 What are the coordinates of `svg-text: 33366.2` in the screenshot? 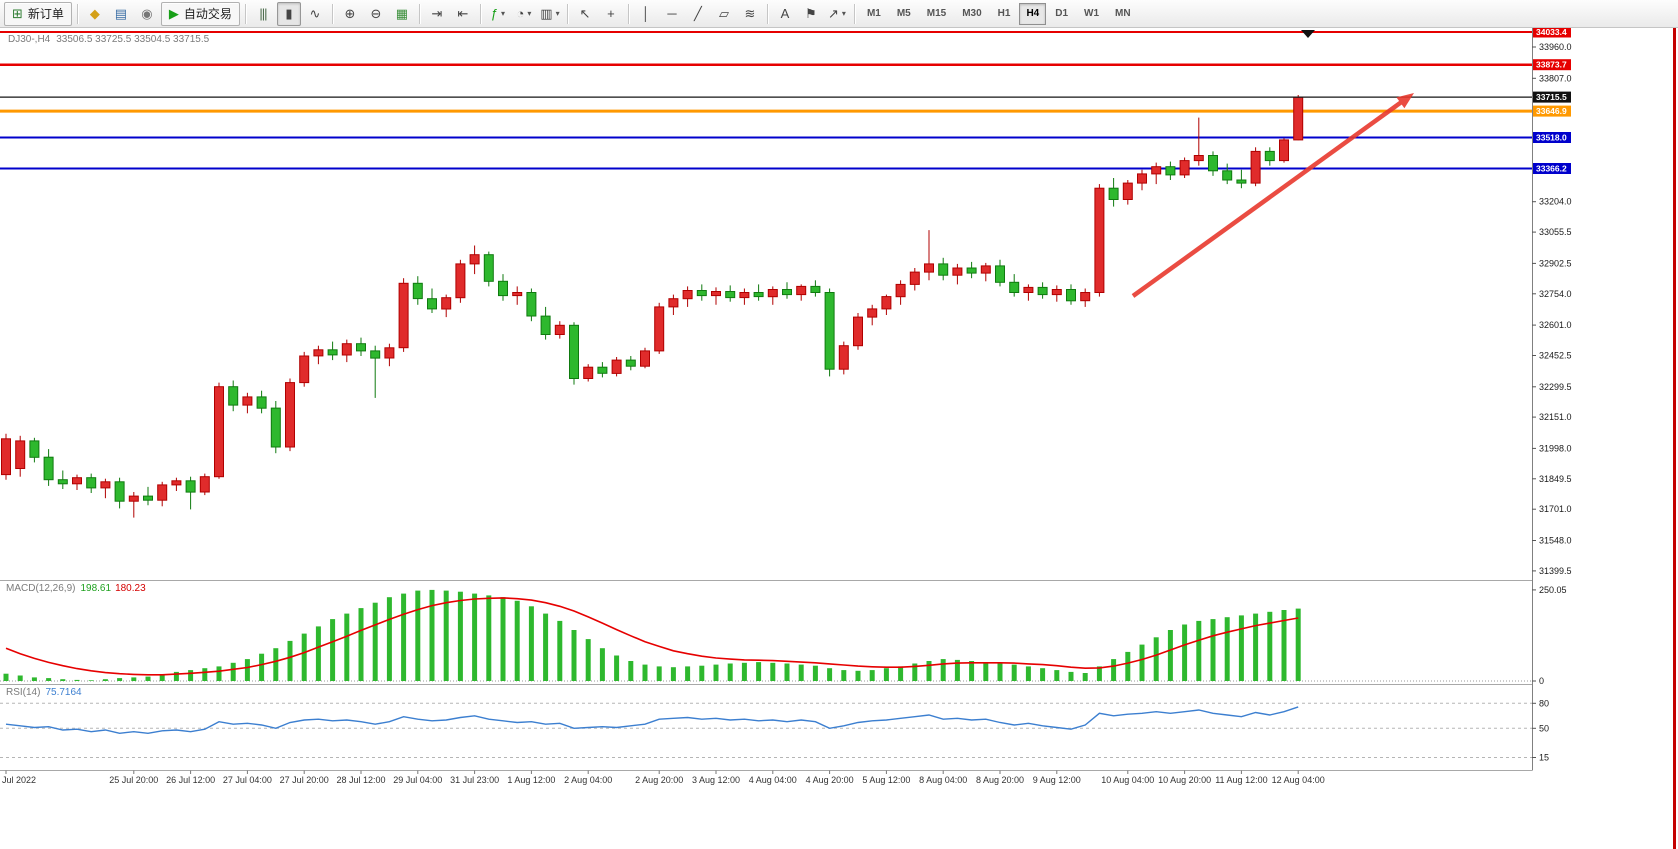 It's located at (1551, 169).